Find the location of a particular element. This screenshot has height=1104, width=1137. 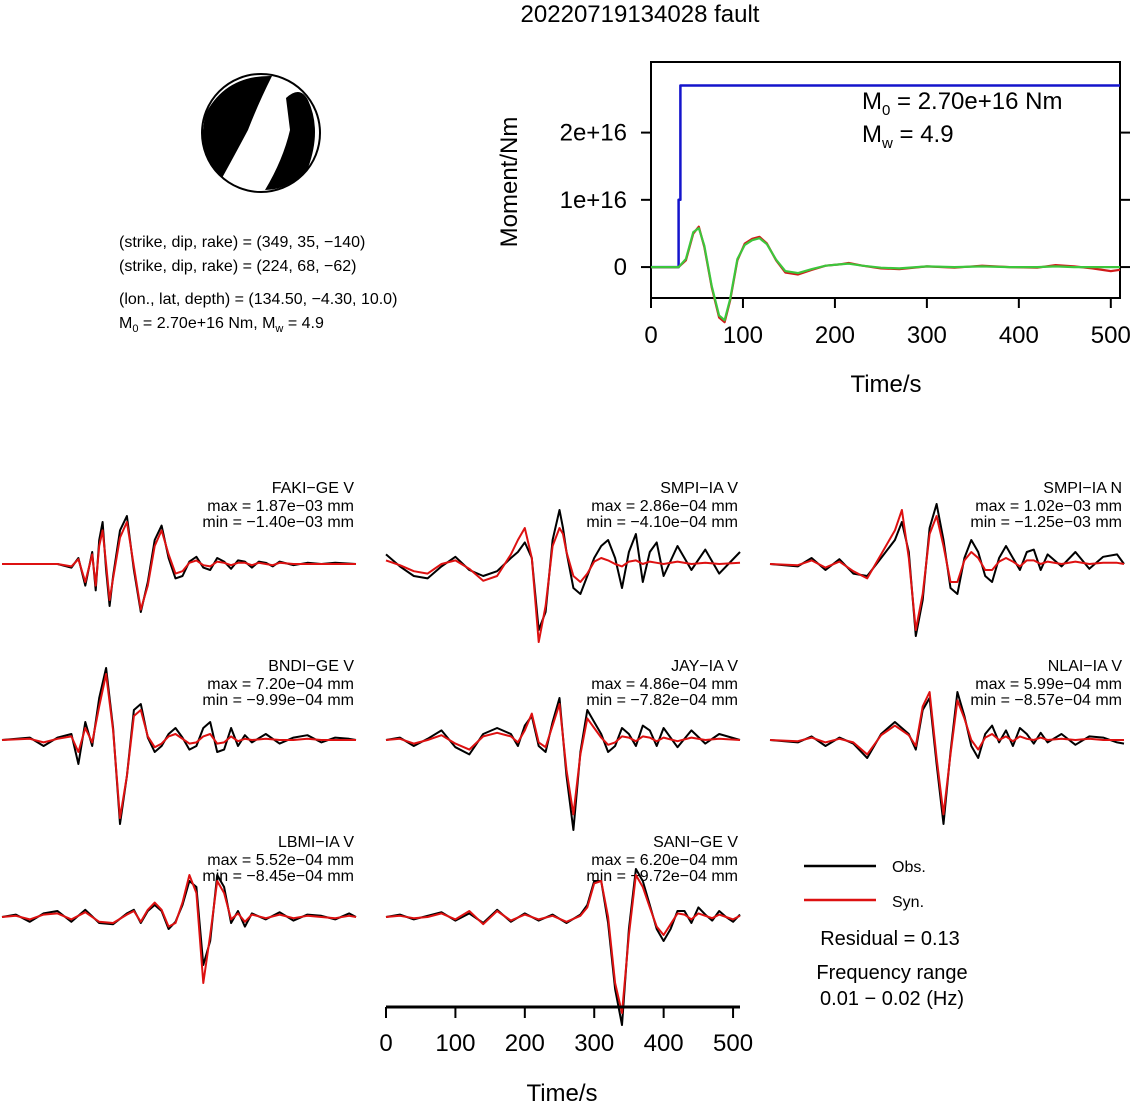

mw-subscript: w is located at coordinates (887, 143).